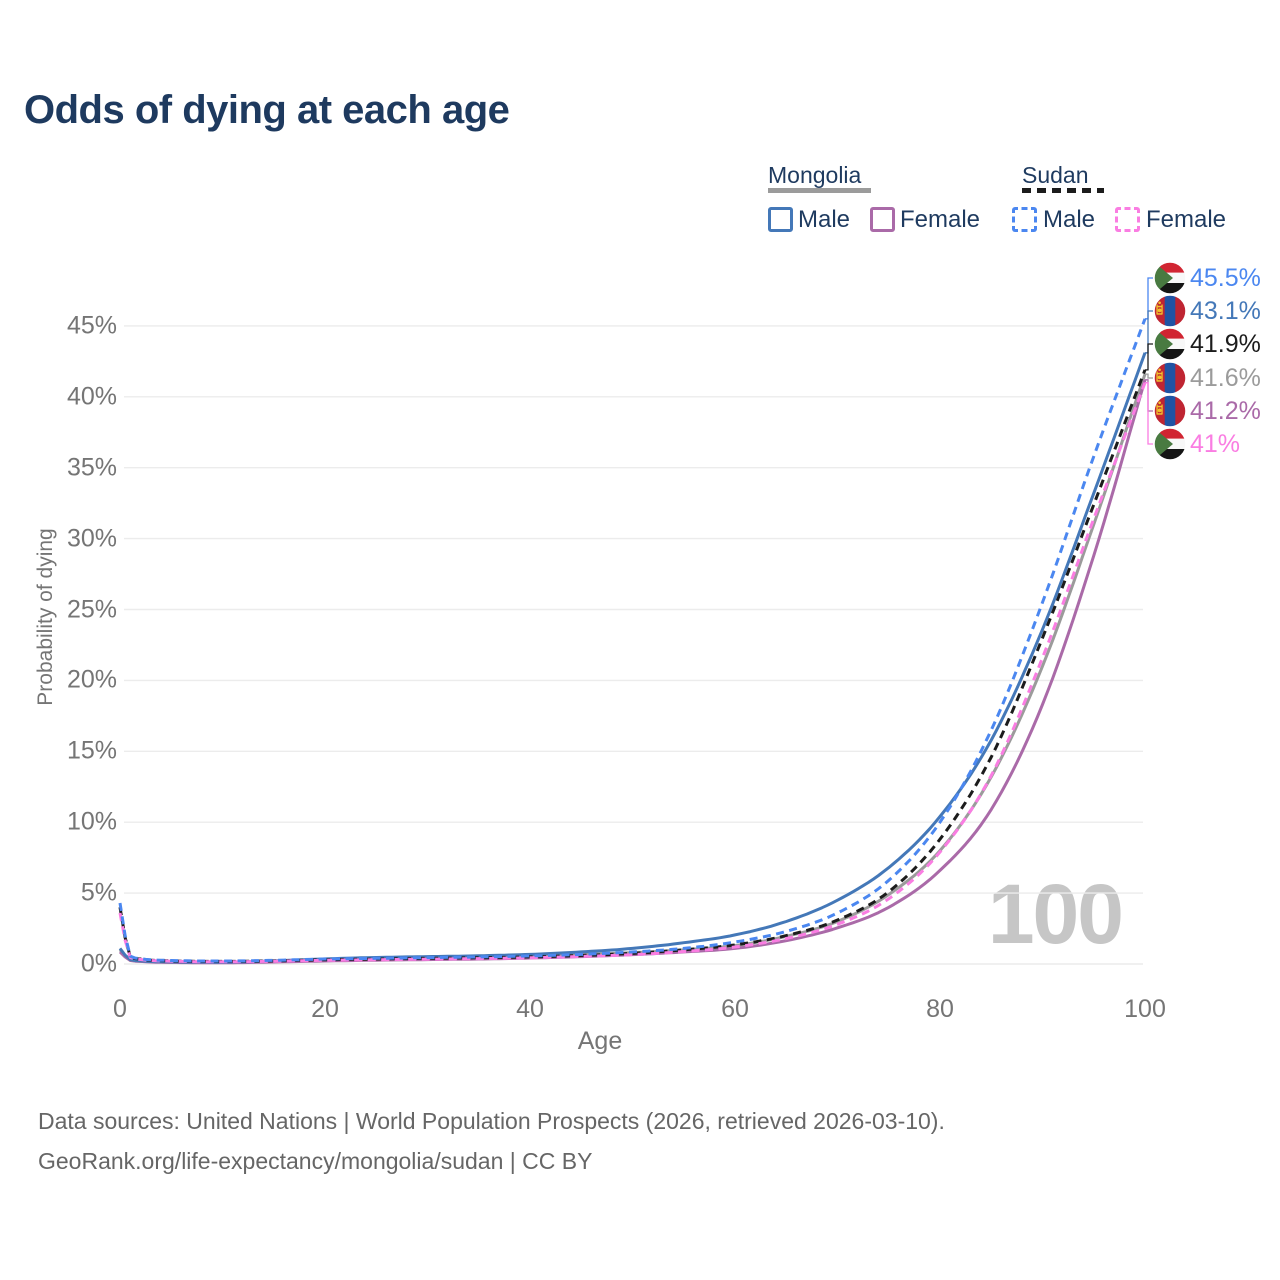 This screenshot has height=1280, width=1280. What do you see at coordinates (1149, 376) in the screenshot?
I see `leader-mongolia-both` at bounding box center [1149, 376].